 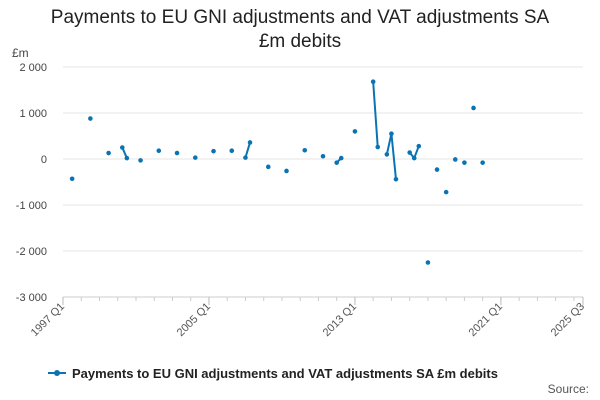 What do you see at coordinates (340, 320) in the screenshot?
I see `x-tick-label: 2013 Q1` at bounding box center [340, 320].